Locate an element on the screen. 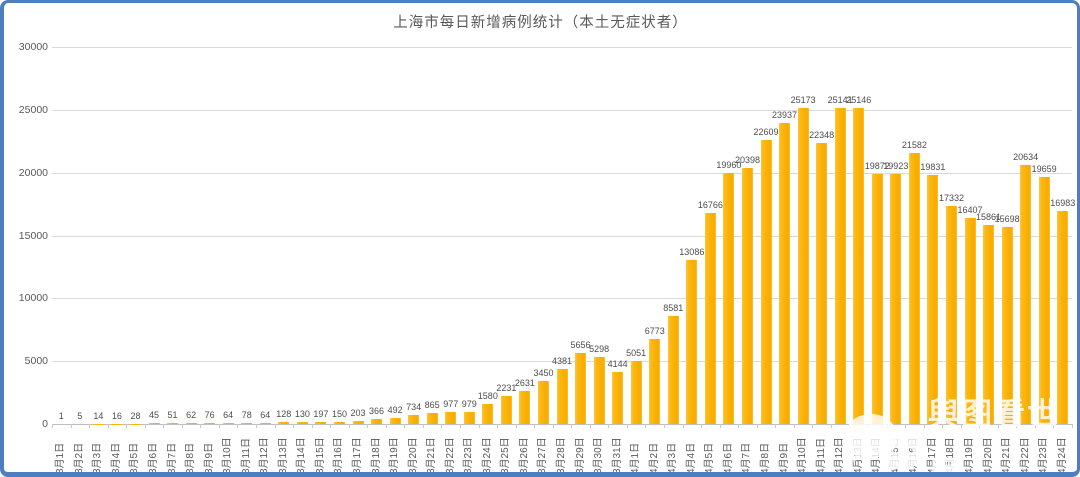  bar-value-label: 4144 is located at coordinates (617, 363).